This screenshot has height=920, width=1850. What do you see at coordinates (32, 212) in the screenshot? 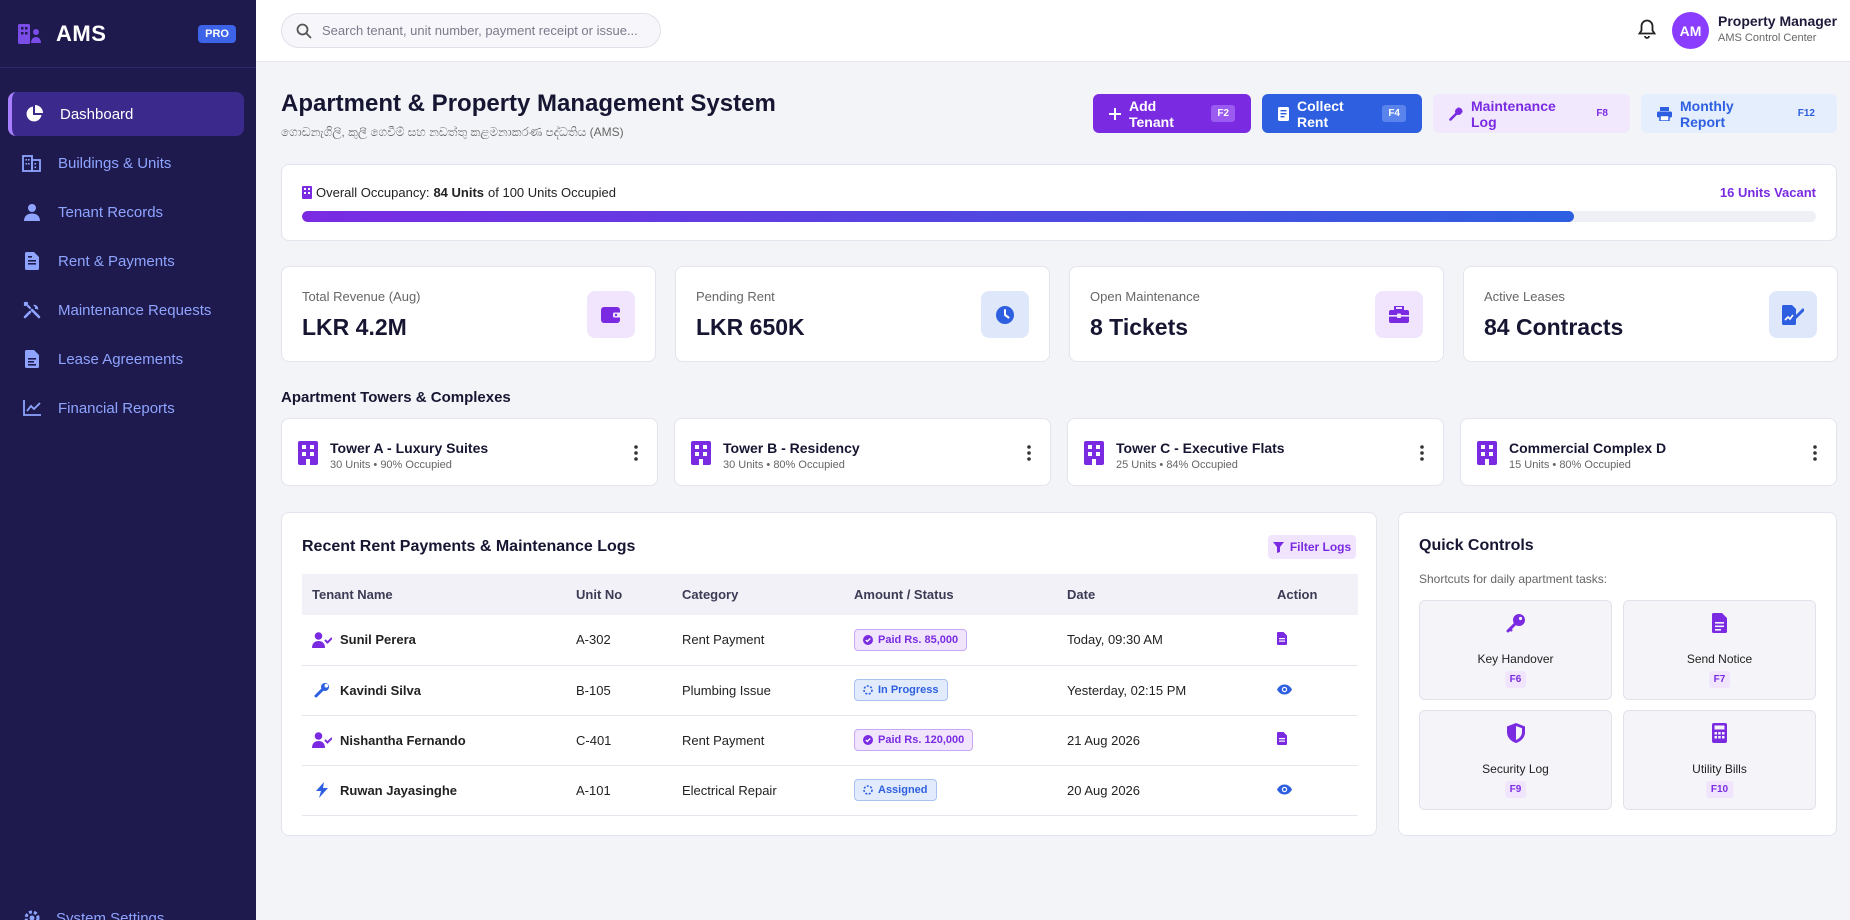
I see `user-icon` at bounding box center [32, 212].